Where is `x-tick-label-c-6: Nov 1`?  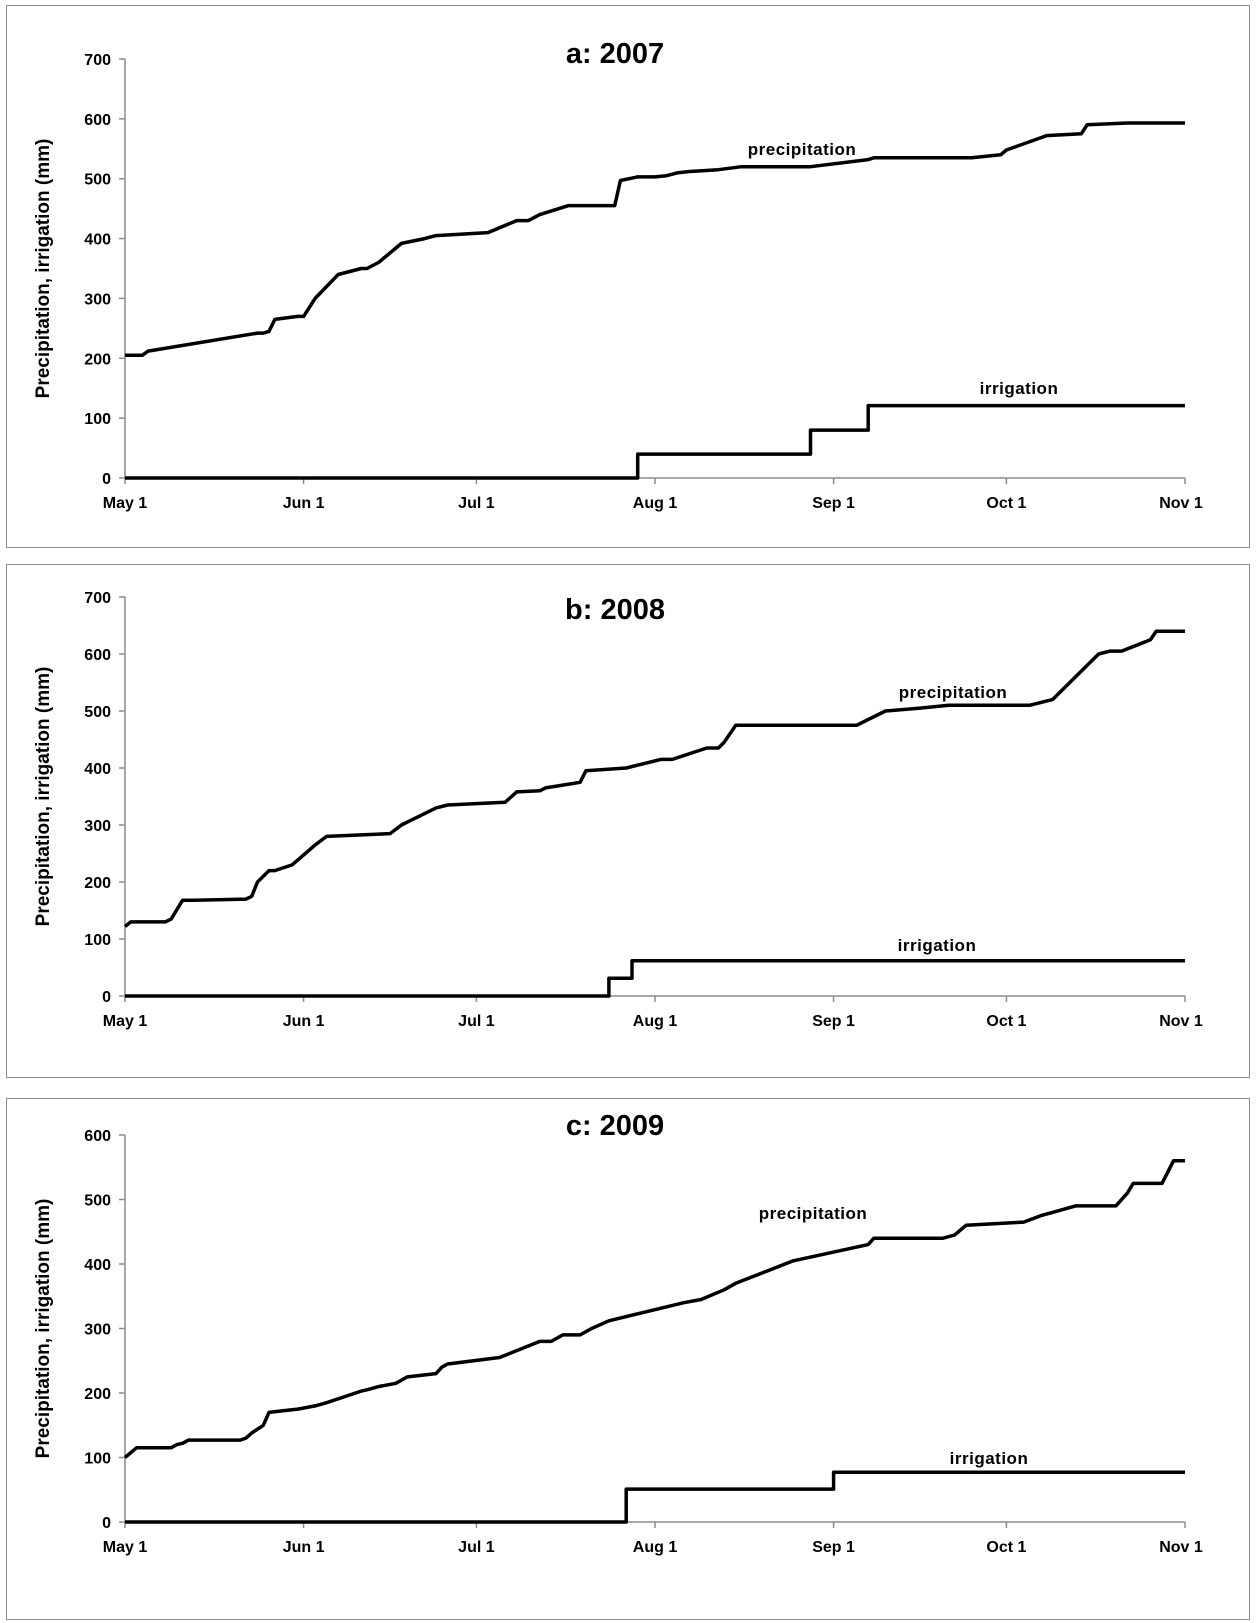 x-tick-label-c-6: Nov 1 is located at coordinates (1181, 1547).